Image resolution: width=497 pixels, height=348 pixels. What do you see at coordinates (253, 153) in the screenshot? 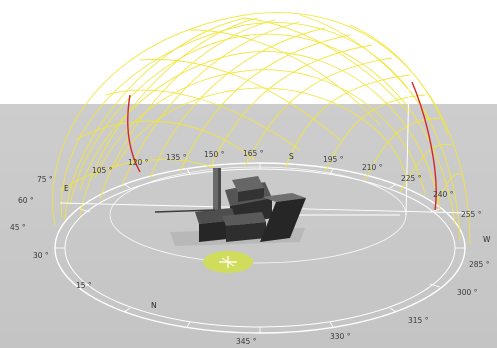
I see `compass-degree-165: 165 °` at bounding box center [253, 153].